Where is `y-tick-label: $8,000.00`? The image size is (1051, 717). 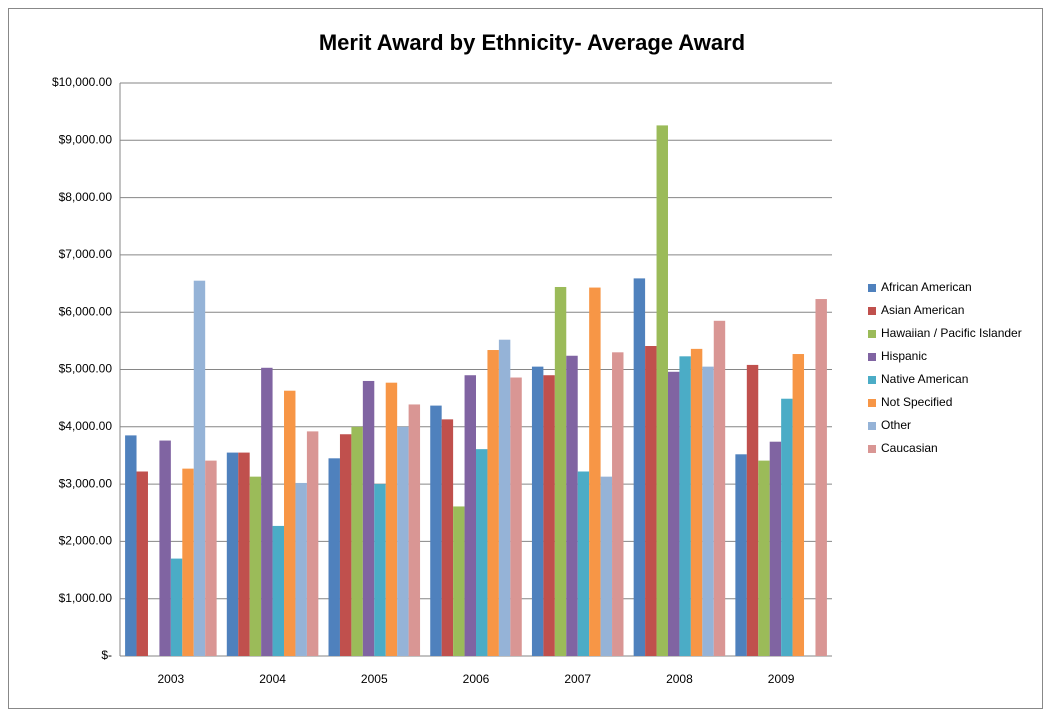
y-tick-label: $8,000.00 is located at coordinates (86, 197).